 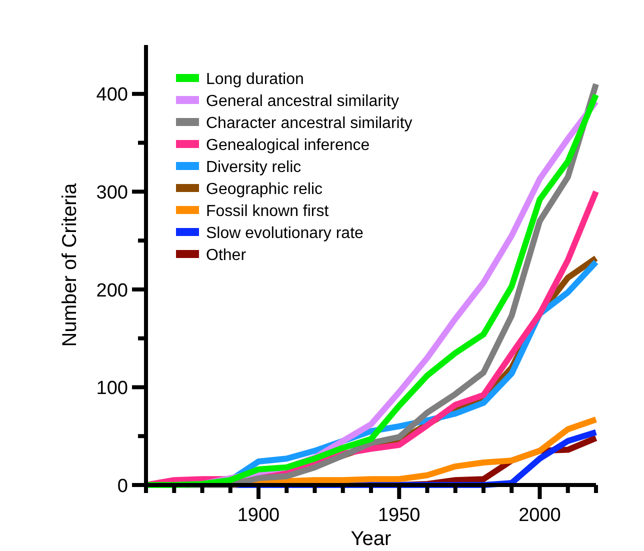 What do you see at coordinates (70, 264) in the screenshot?
I see `y-axis-title: Number of Criteria` at bounding box center [70, 264].